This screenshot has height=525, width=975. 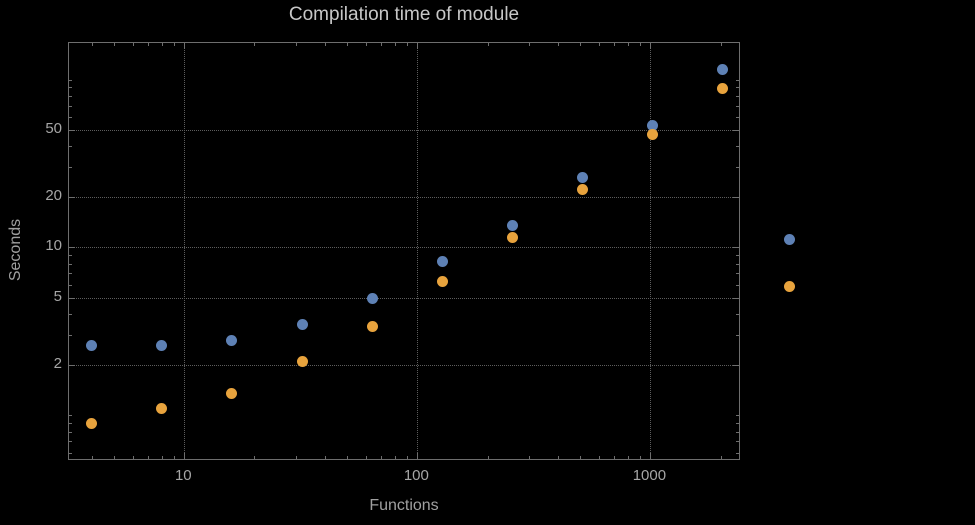 What do you see at coordinates (57, 363) in the screenshot?
I see `y-tick-label: 2` at bounding box center [57, 363].